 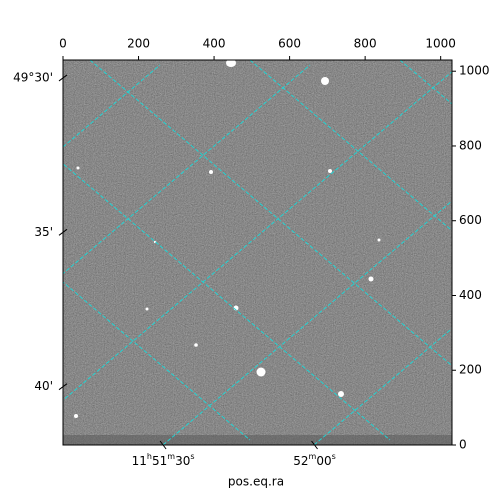 I want to click on x-axis-label: pos.eq.ra, so click(x=256, y=482).